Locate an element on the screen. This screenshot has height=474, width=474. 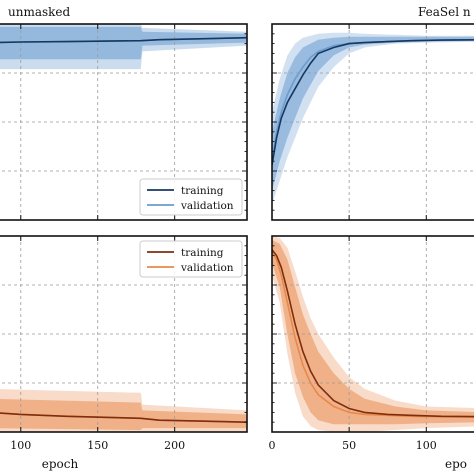
x-tick-label: 50 is located at coordinates (349, 445).